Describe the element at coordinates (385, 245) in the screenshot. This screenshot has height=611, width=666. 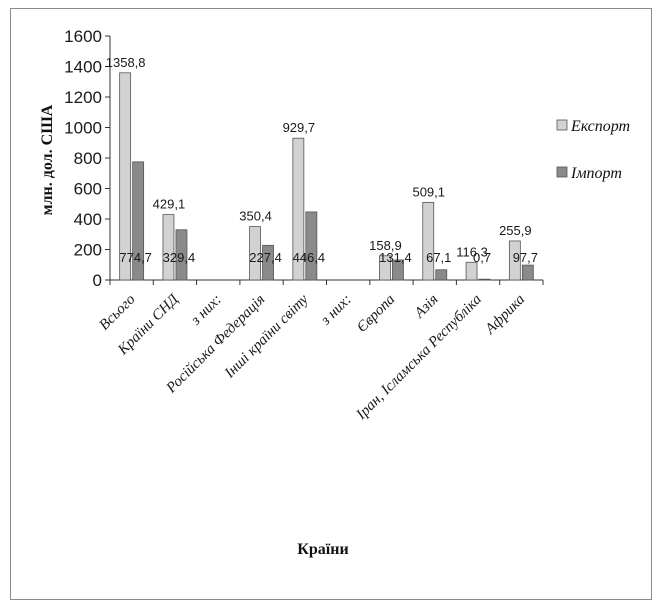
I see `data-label-export: 158,9` at that location.